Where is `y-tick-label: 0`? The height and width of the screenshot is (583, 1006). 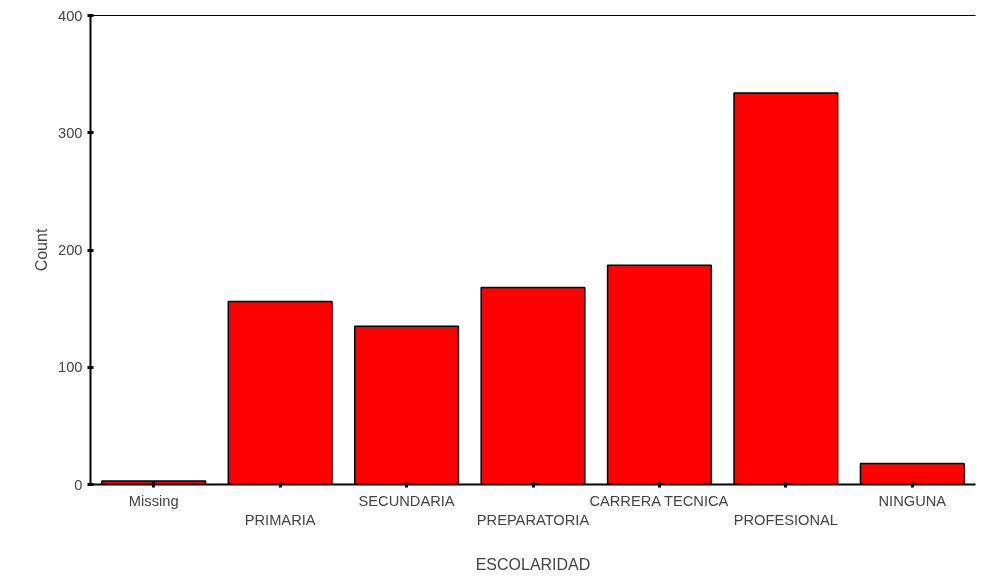 y-tick-label: 0 is located at coordinates (78, 484).